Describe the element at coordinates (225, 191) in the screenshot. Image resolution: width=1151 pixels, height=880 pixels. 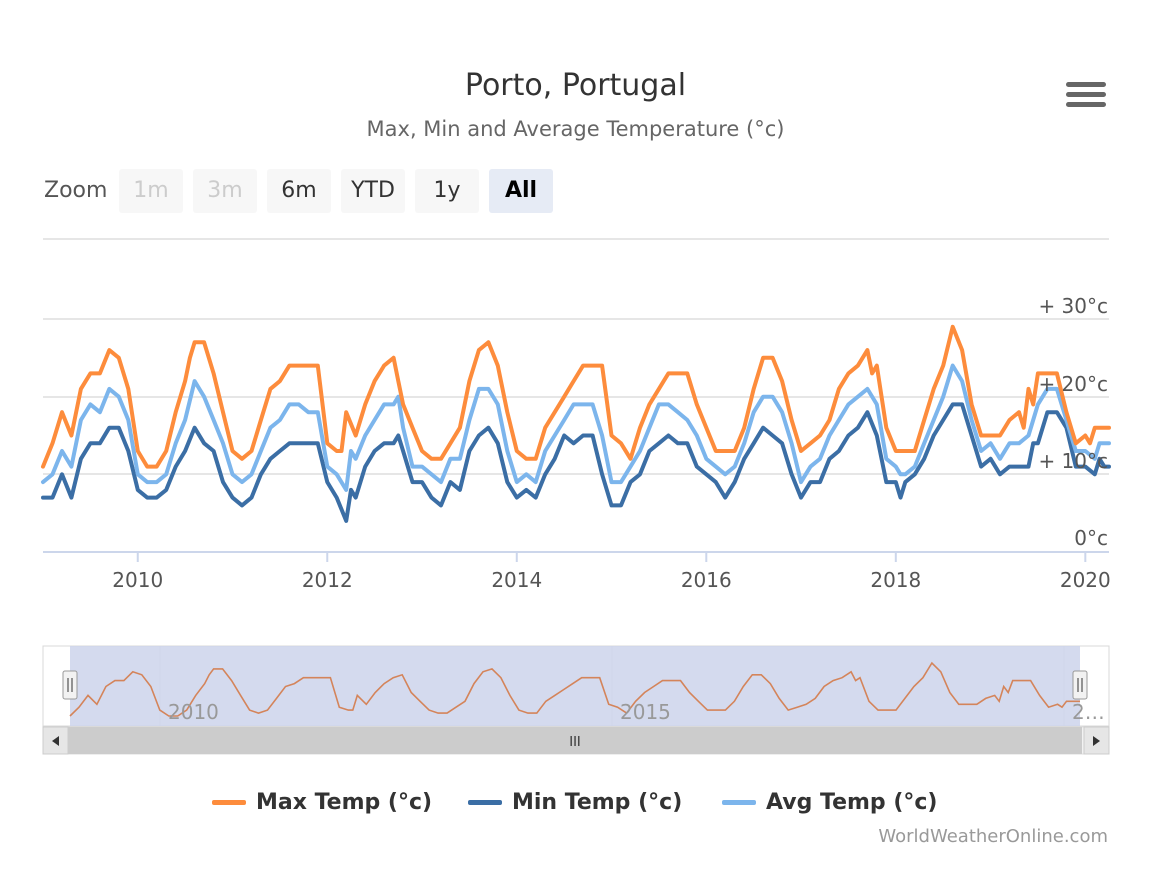
I see `zoom-3m-button: 3m` at that location.